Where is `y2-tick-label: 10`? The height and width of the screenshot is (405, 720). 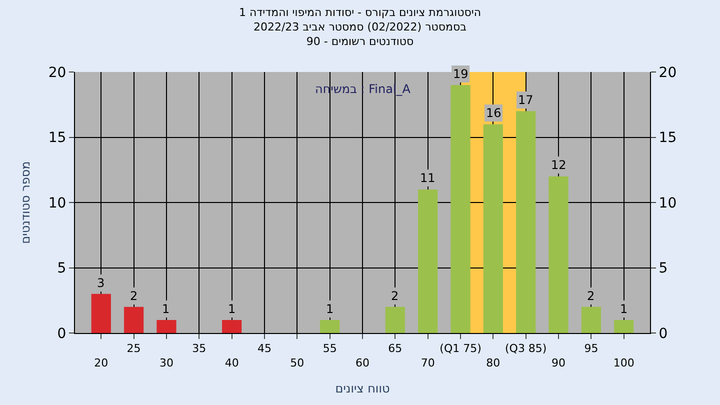
y2-tick-label: 10 is located at coordinates (667, 203).